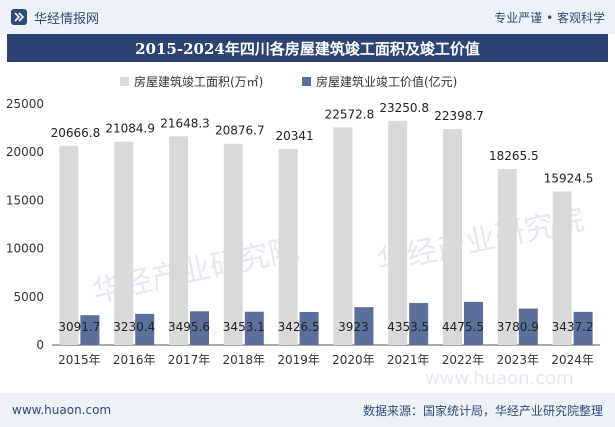 The width and height of the screenshot is (615, 427). What do you see at coordinates (514, 156) in the screenshot?
I see `data-label-area: 18265.5` at bounding box center [514, 156].